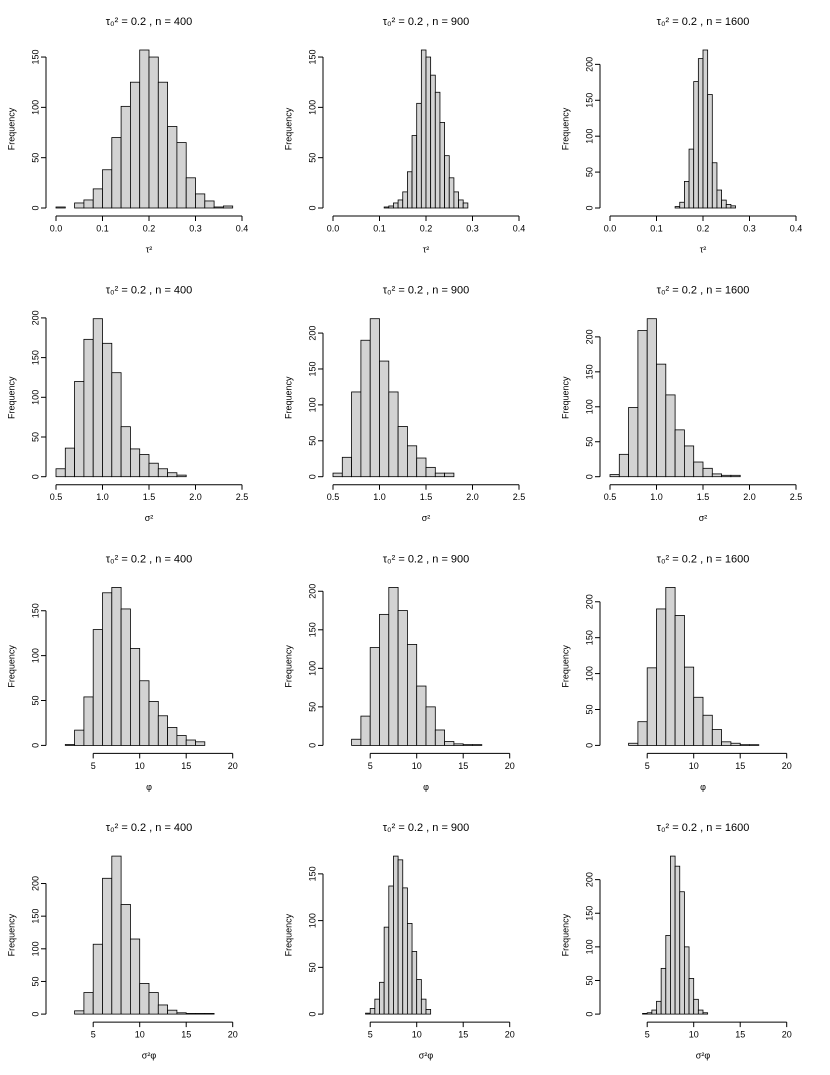  I want to click on x-tick-label: 0.5, so click(56, 497).